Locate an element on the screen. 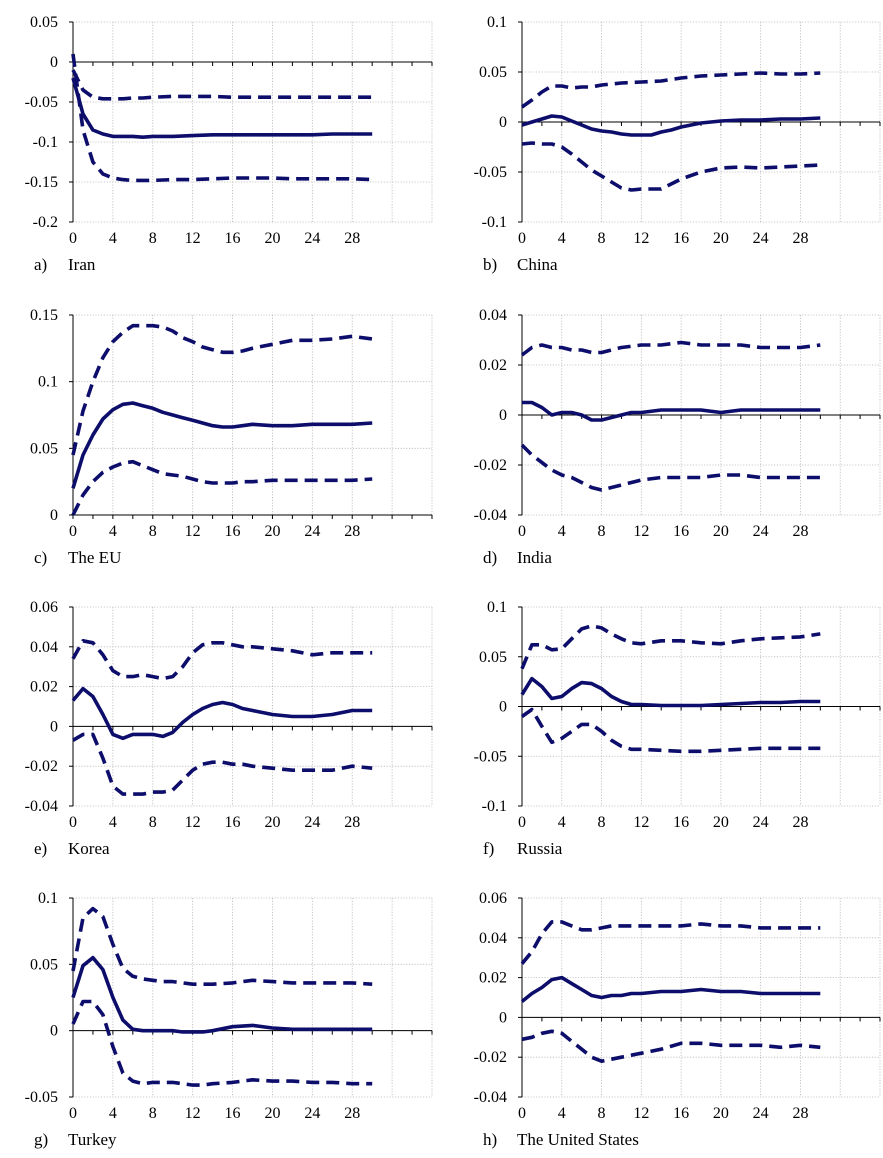  y-tick-label: -0.1 is located at coordinates (494, 222).